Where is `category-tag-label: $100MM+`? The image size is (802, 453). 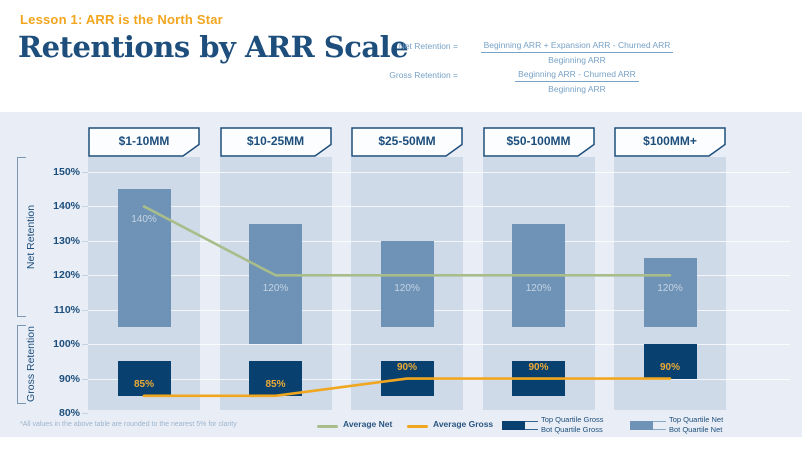 category-tag-label: $100MM+ is located at coordinates (670, 141).